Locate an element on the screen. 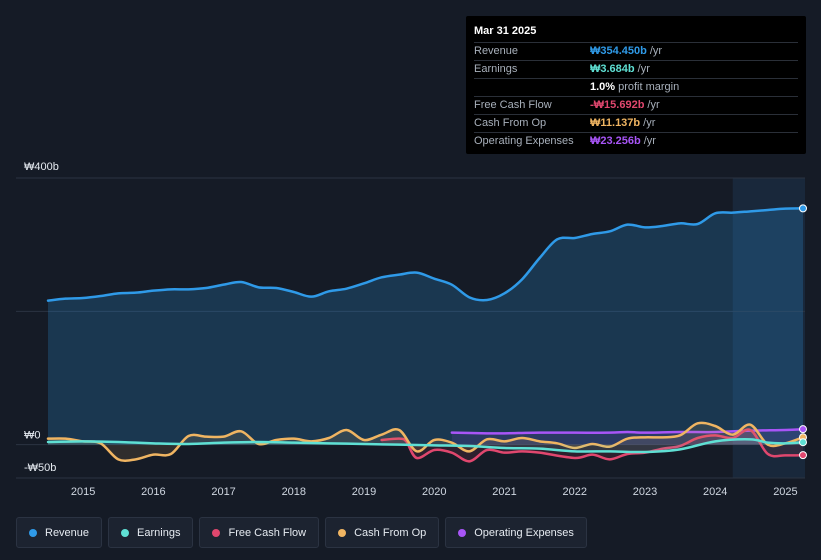 Image resolution: width=821 pixels, height=560 pixels. series-line-earnings is located at coordinates (425, 446).